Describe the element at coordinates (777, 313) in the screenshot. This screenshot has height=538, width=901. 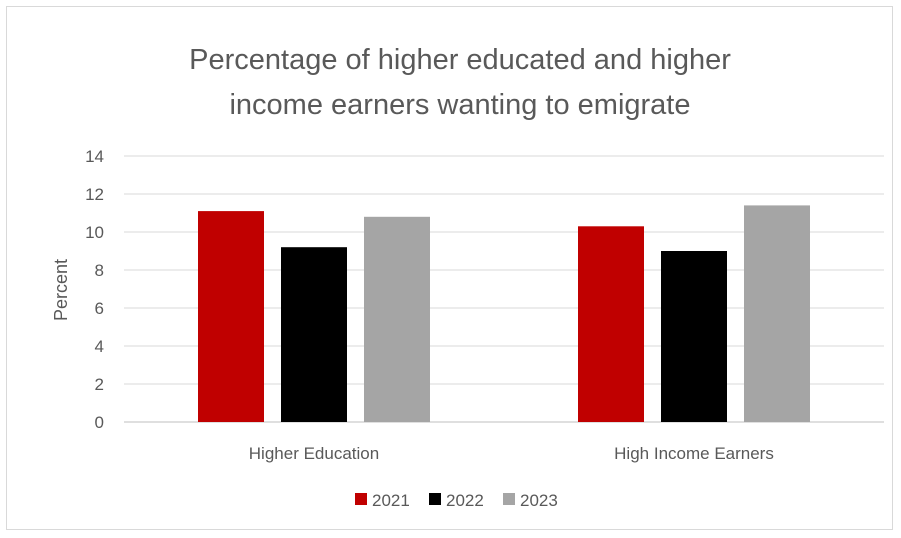
I see `bar-2023-high-income-earners` at that location.